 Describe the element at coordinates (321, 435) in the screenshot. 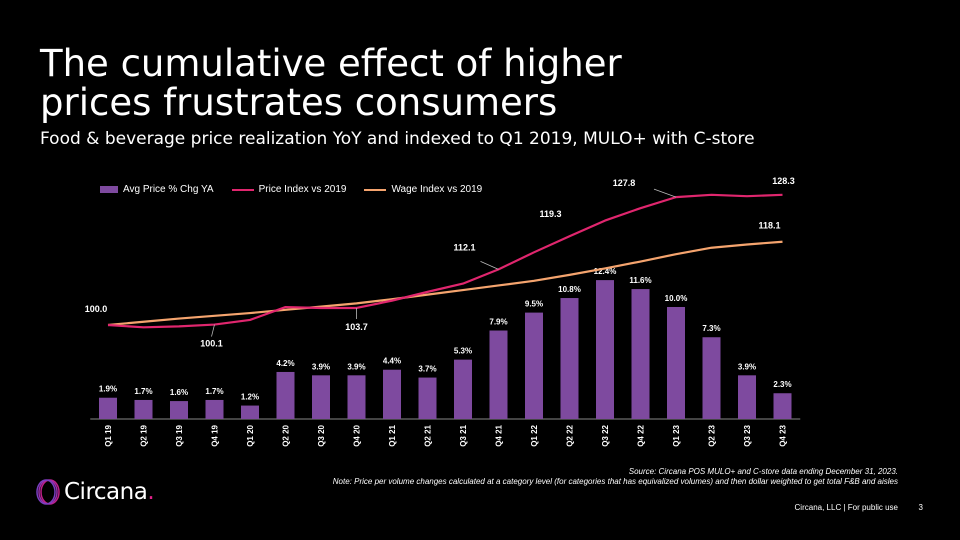

I see `x-tick-label: Q3 20` at that location.